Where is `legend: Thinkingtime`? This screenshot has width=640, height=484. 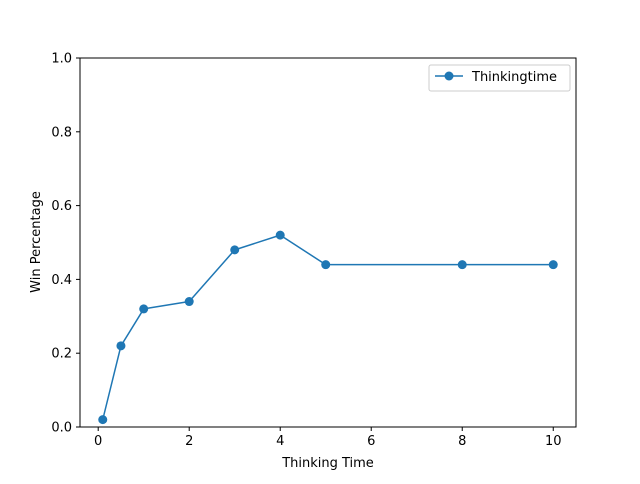
legend: Thinkingtime is located at coordinates (499, 78).